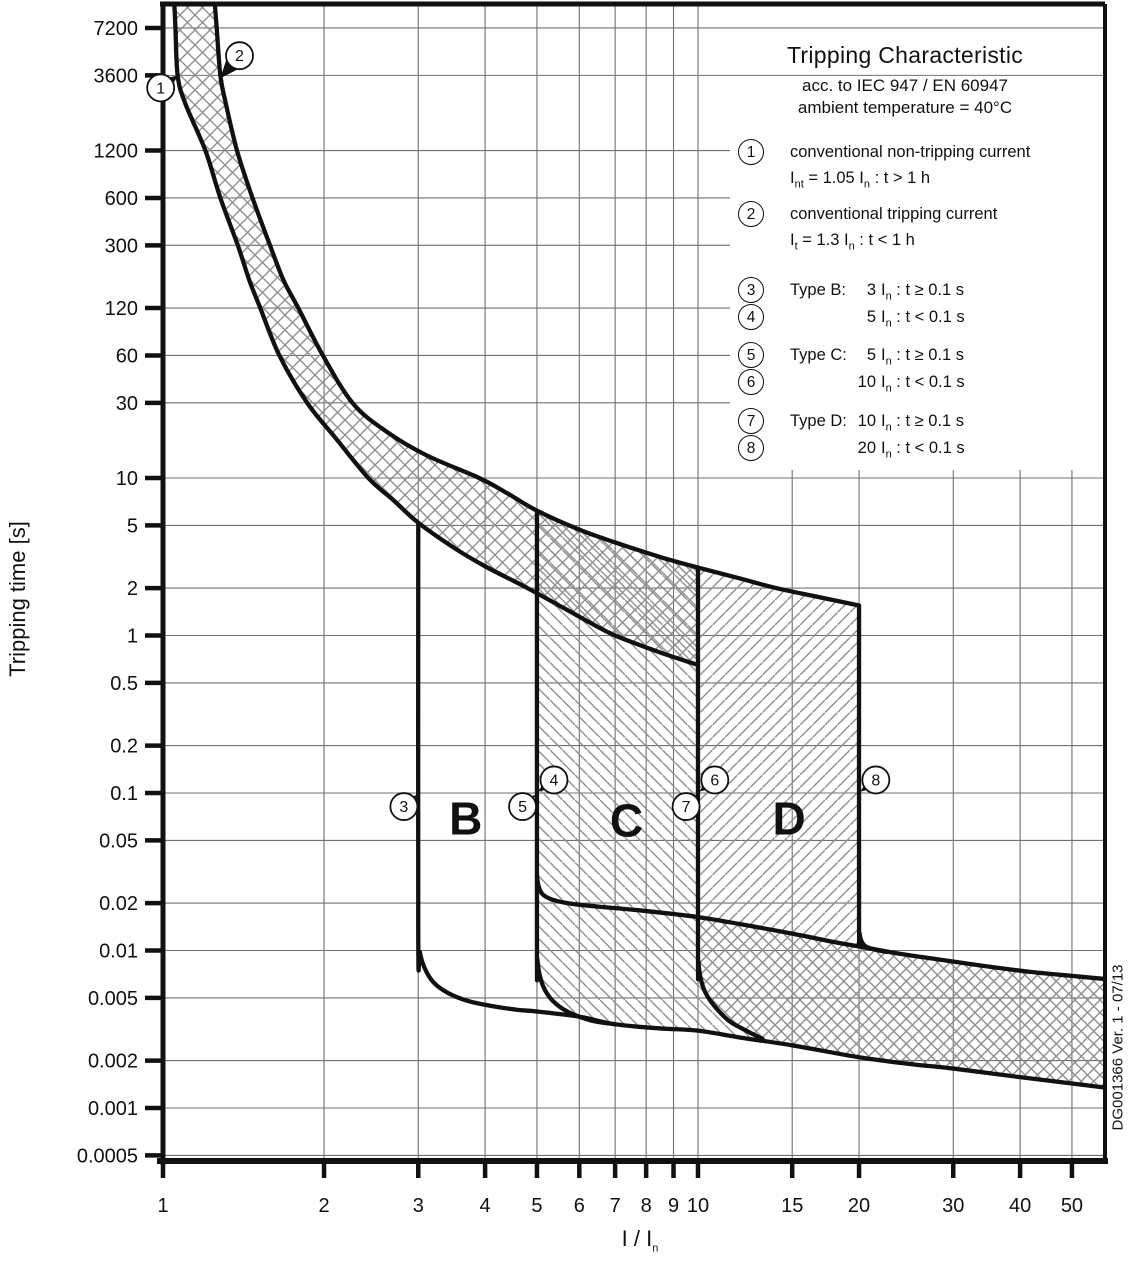 Image resolution: width=1130 pixels, height=1280 pixels. I want to click on x-tick-label: 50, so click(1072, 1206).